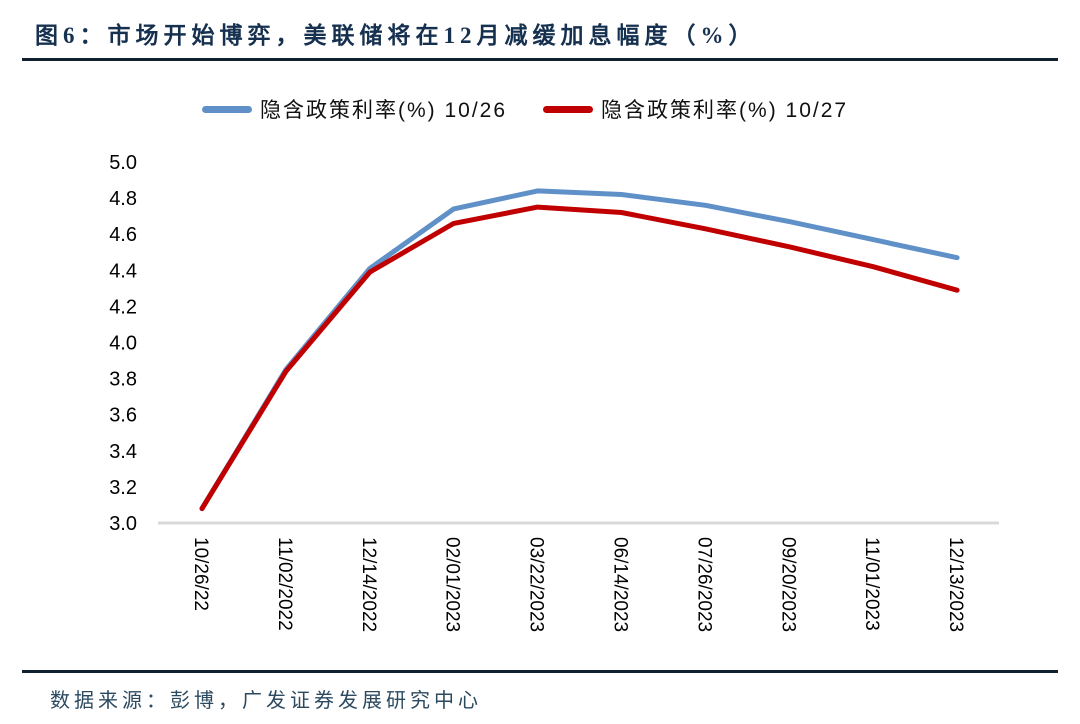 The width and height of the screenshot is (1080, 724). Describe the element at coordinates (787, 584) in the screenshot. I see `x-axis-tick-label: 09/20/2023` at that location.